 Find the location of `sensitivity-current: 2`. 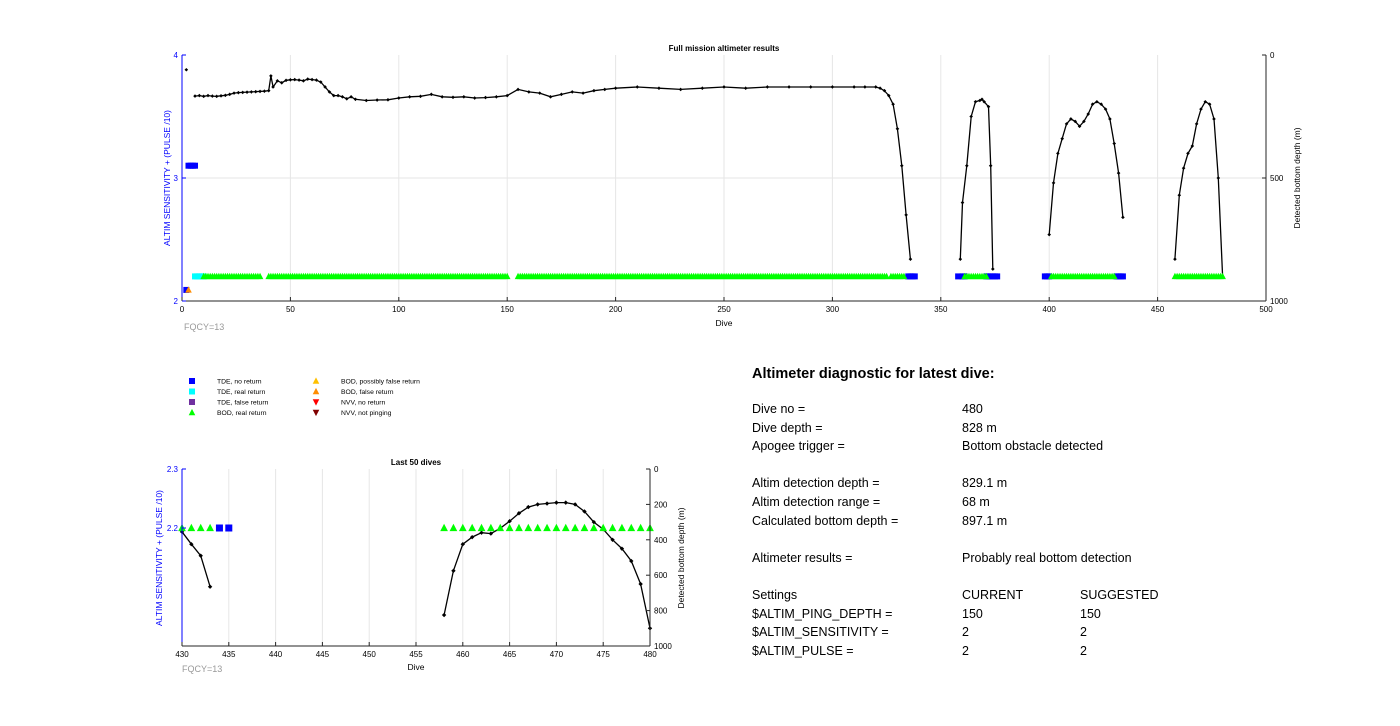

sensitivity-current: 2 is located at coordinates (965, 632).